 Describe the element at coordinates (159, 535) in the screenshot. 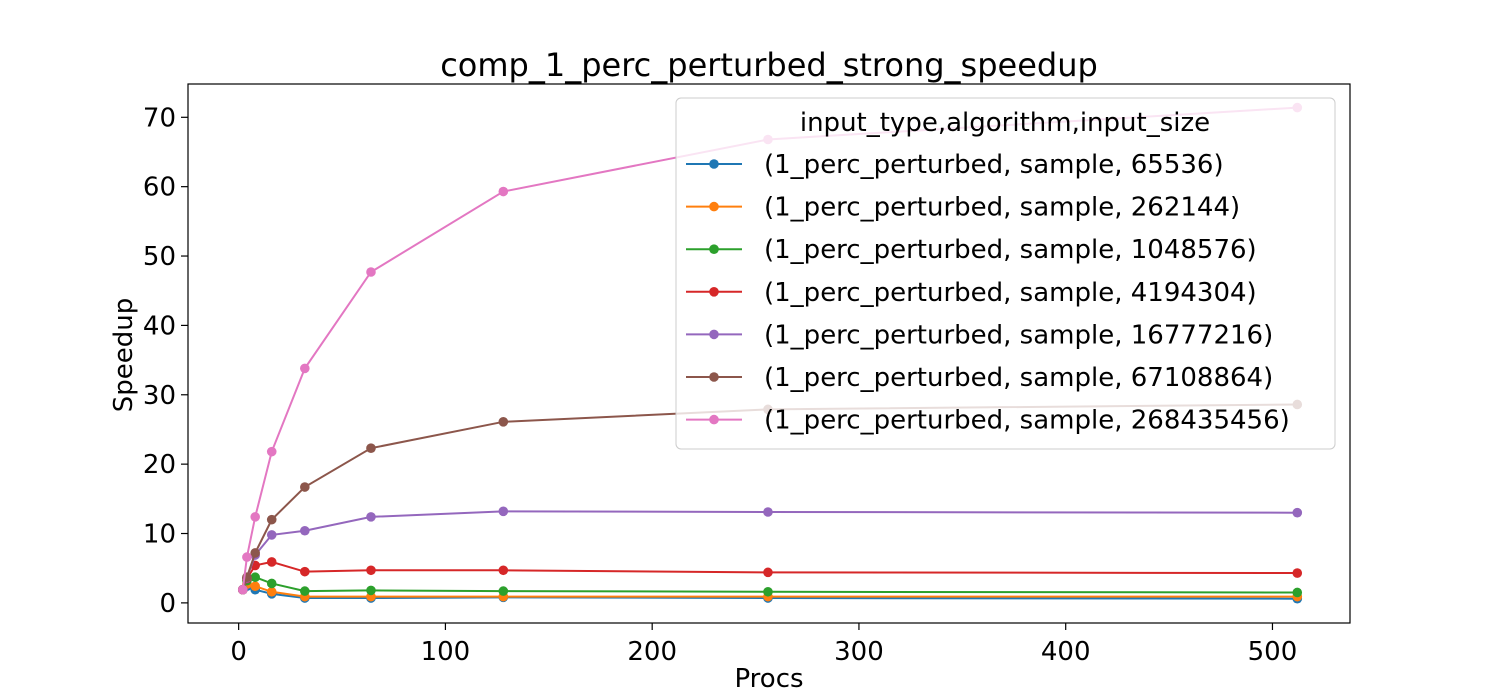

I see `y-tick-label: 10` at that location.